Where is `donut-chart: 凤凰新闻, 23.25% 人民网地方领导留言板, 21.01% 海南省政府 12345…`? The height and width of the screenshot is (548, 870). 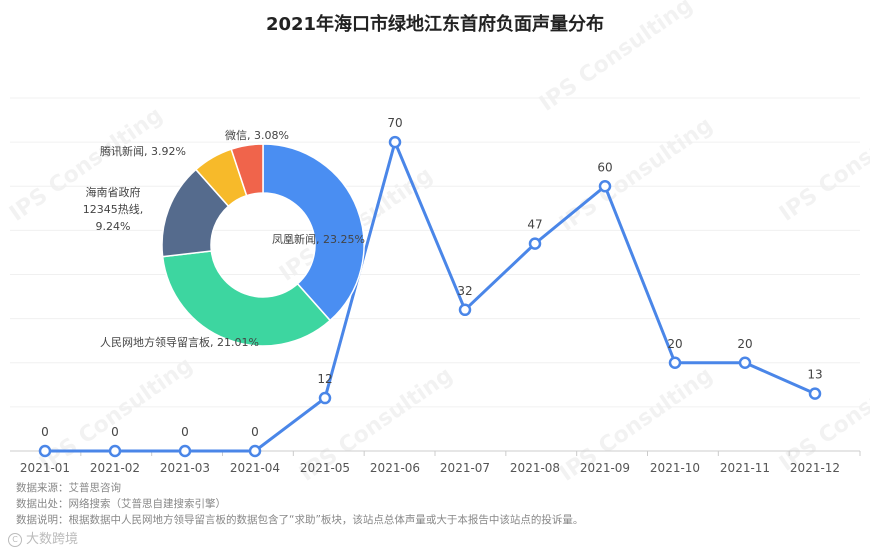
donut-chart: 凤凰新闻, 23.25% 人民网地方领导留言板, 21.01% 海南省政府 12345… is located at coordinates (224, 238).